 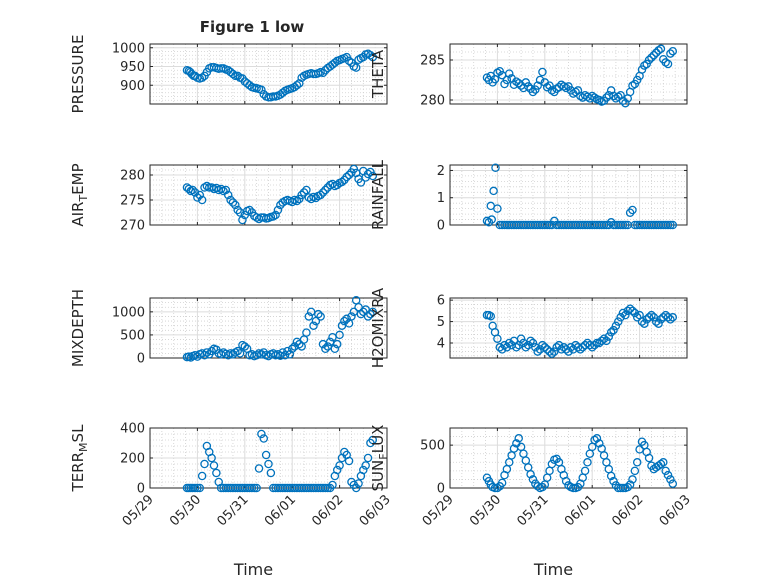 I want to click on y-tick-label: 280, so click(x=132, y=176).